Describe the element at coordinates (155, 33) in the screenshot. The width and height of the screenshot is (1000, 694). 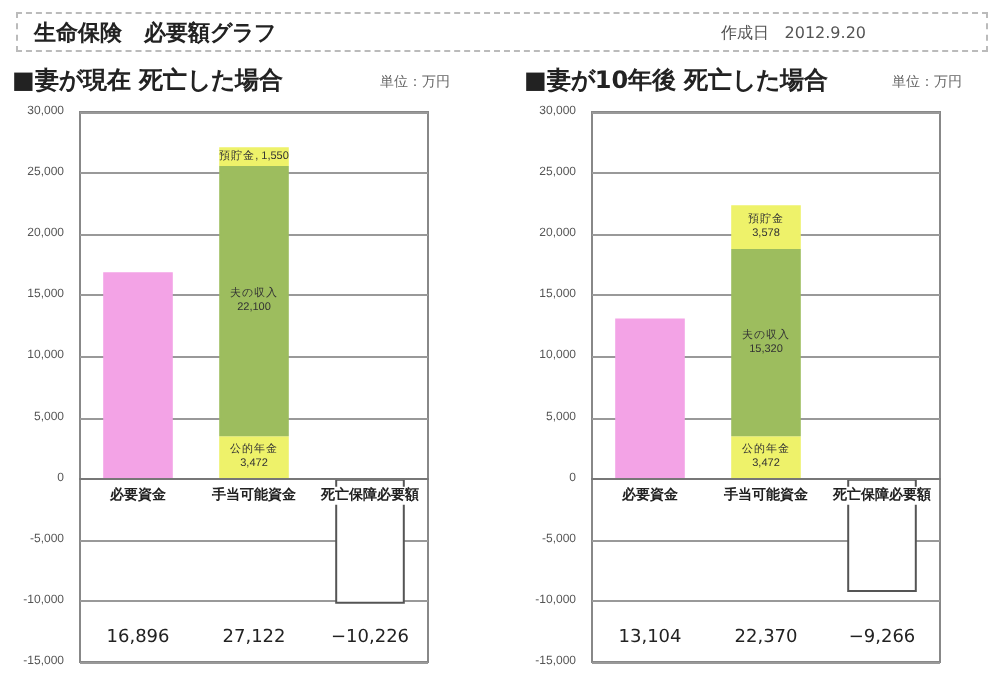
I see `text: 生命保険 必要額グラフ` at that location.